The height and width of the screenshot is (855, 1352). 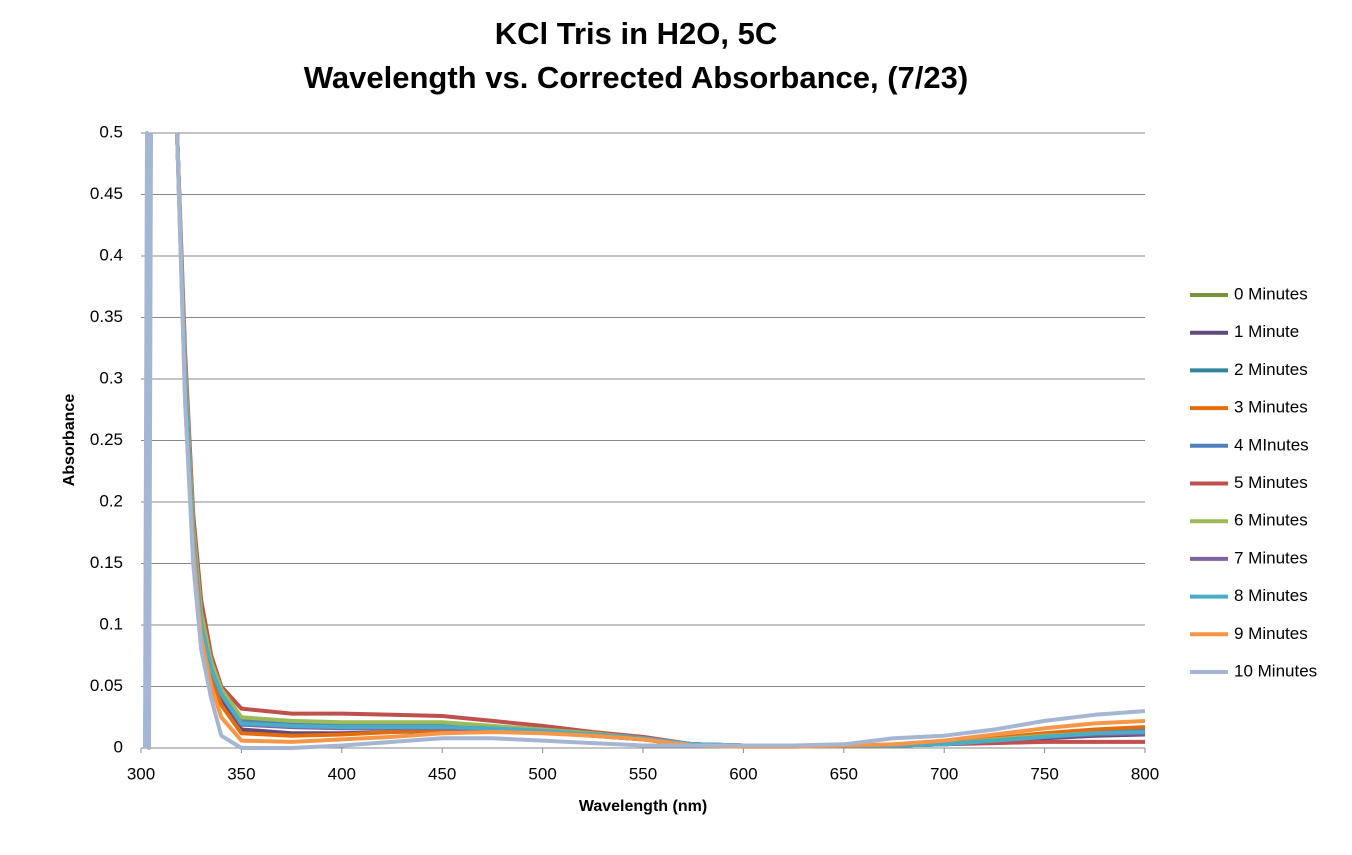 I want to click on x-tick-label: 550, so click(x=643, y=773).